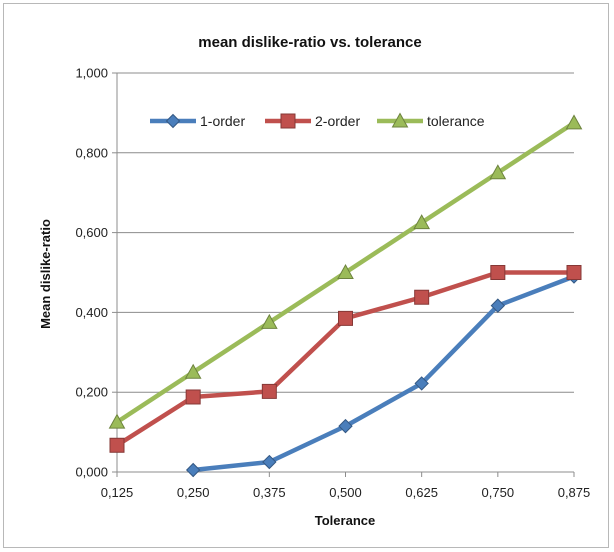 This screenshot has width=614, height=552. What do you see at coordinates (193, 492) in the screenshot?
I see `x-tick-label: 0,250` at bounding box center [193, 492].